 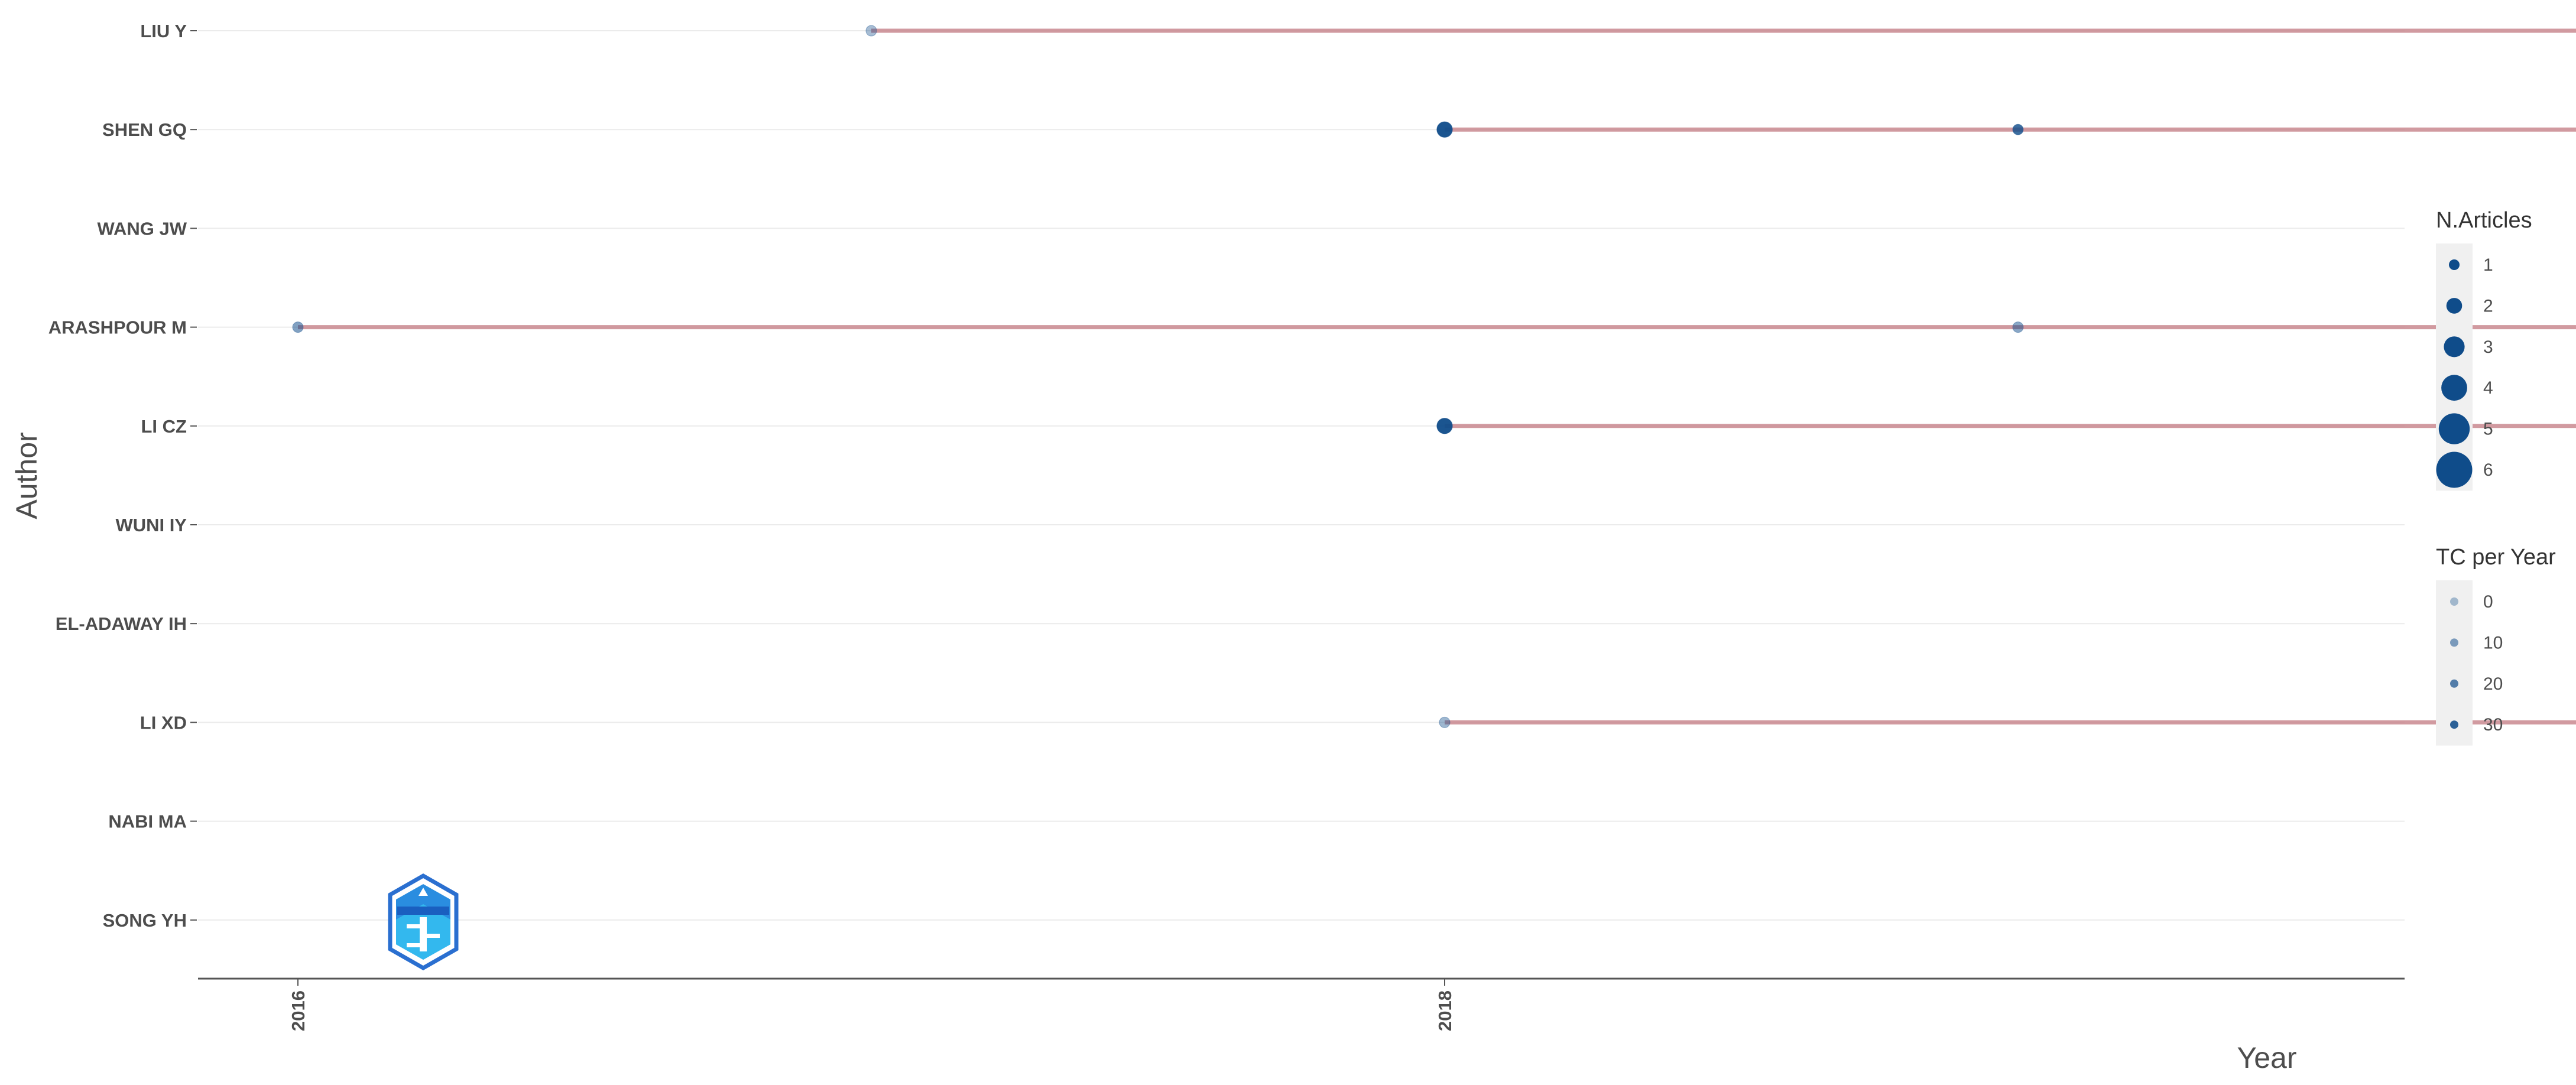 What do you see at coordinates (163, 31) in the screenshot?
I see `author-label: LIU Y` at bounding box center [163, 31].